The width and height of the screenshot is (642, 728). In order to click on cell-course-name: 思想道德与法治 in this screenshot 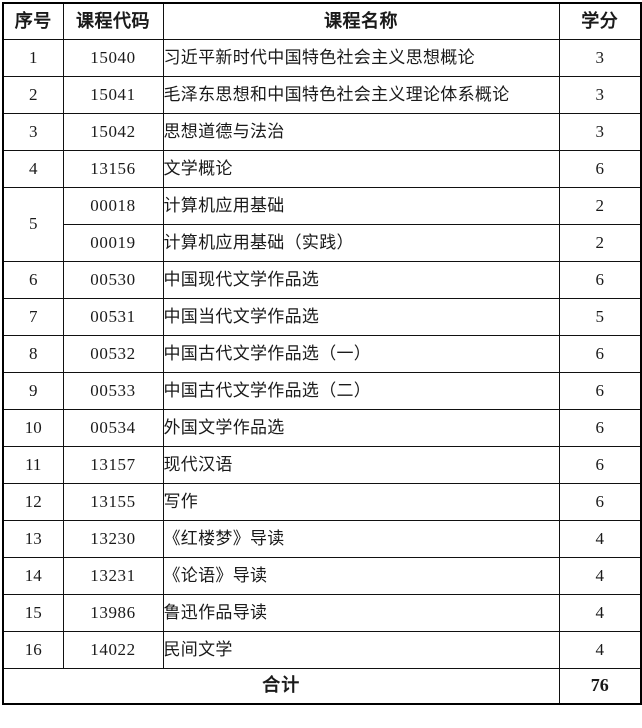, I will do `click(361, 132)`.